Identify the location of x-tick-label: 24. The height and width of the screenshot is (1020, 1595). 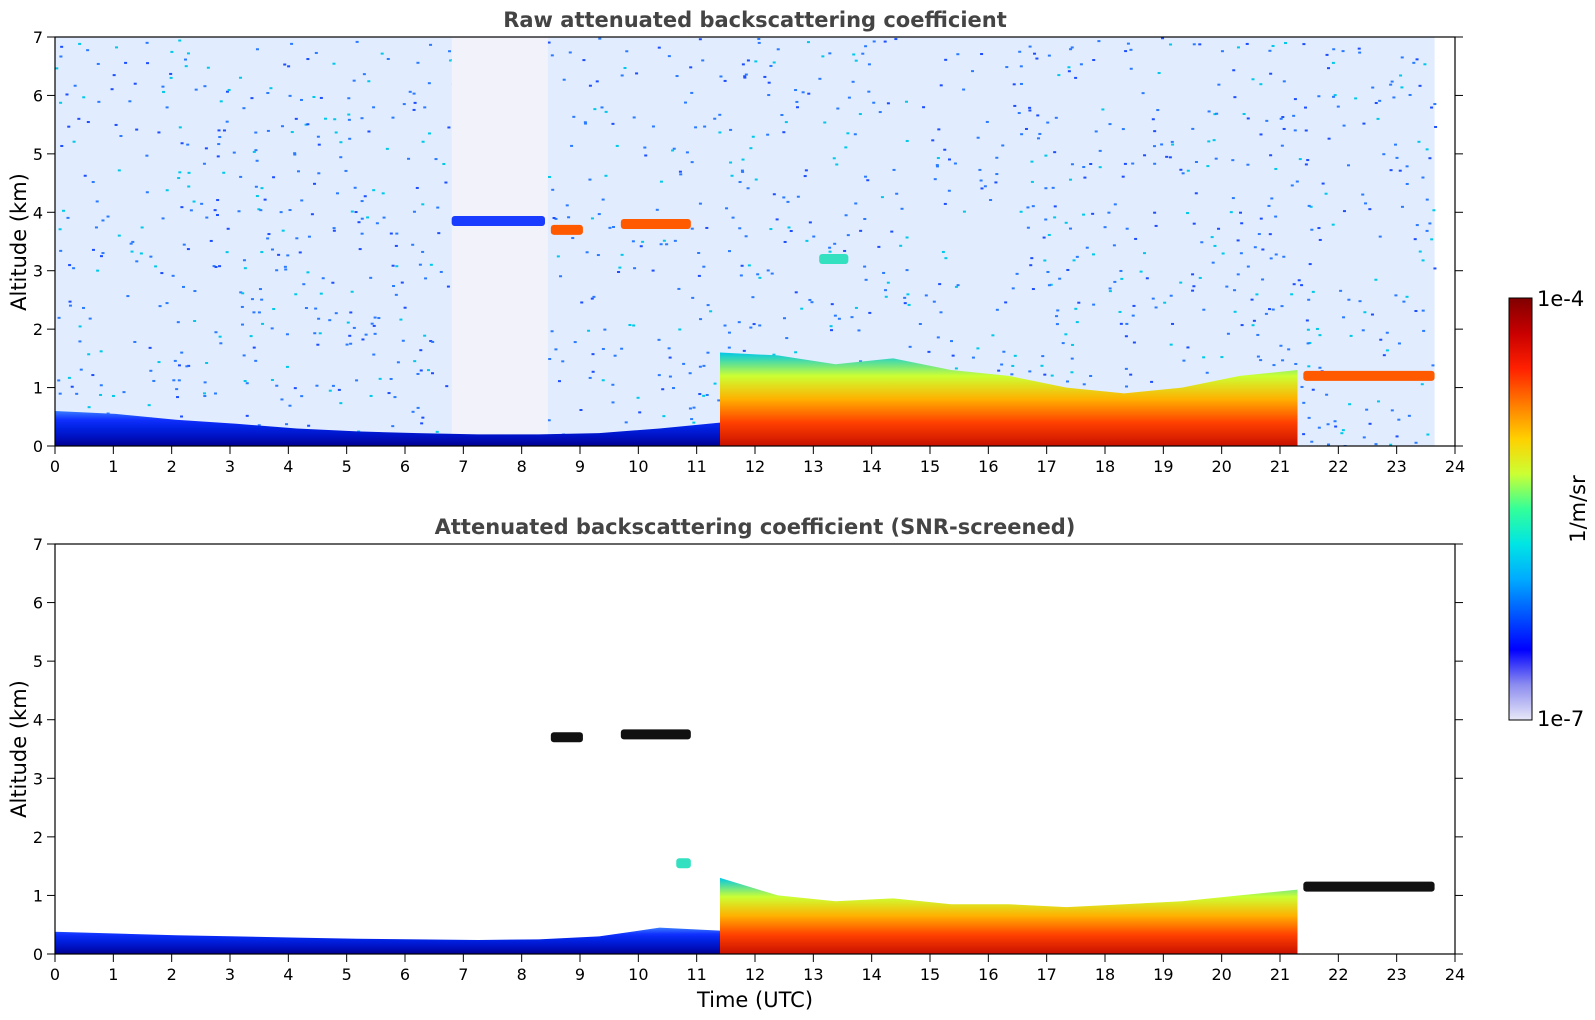
(1455, 974).